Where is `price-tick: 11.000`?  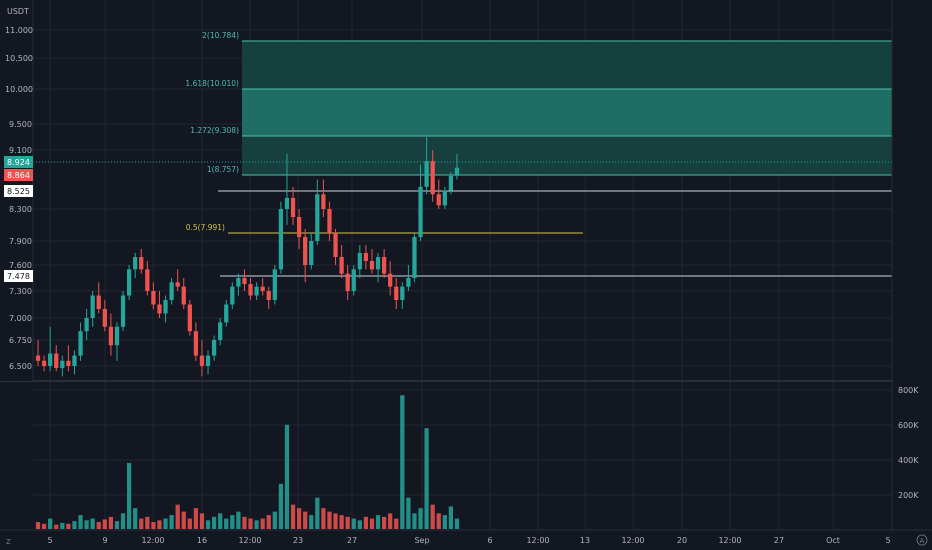
price-tick: 11.000 is located at coordinates (19, 30).